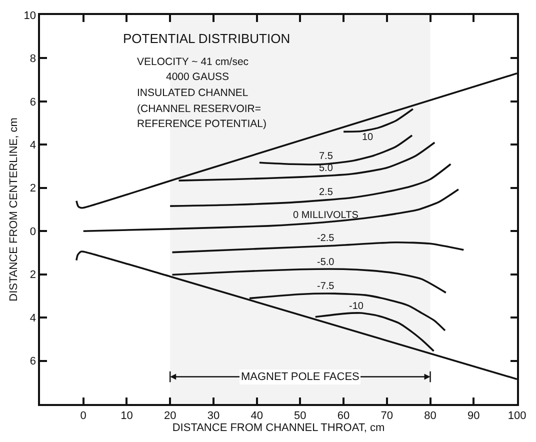 Image resolution: width=536 pixels, height=442 pixels. I want to click on annotation: INSULATED CHANNEL, so click(192, 93).